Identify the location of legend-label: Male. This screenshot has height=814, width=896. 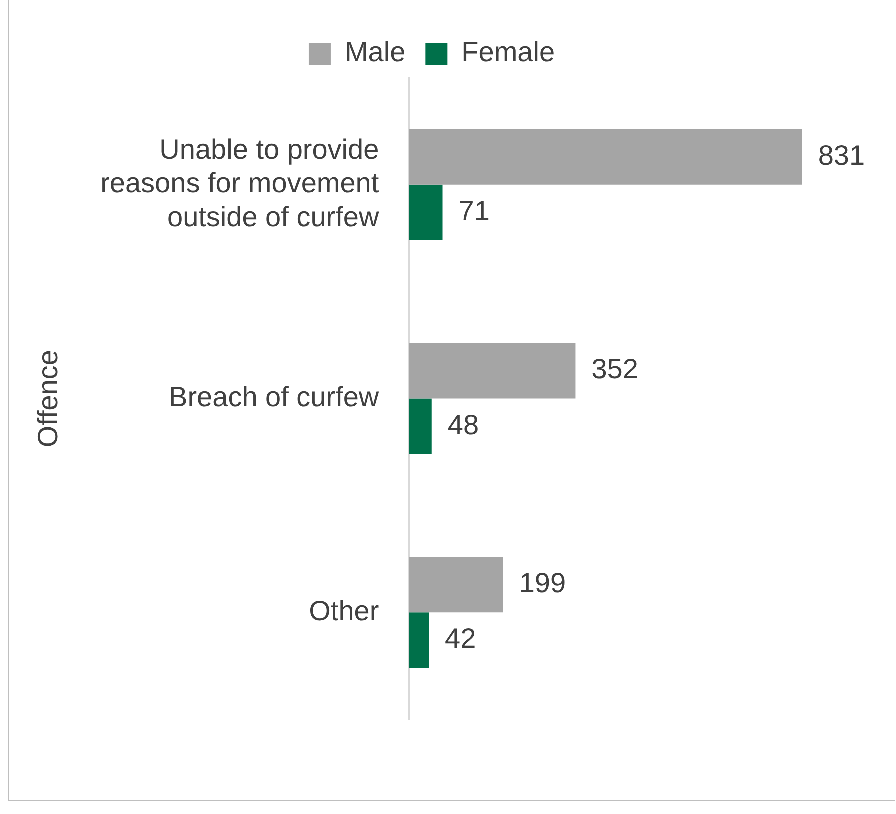
(375, 52).